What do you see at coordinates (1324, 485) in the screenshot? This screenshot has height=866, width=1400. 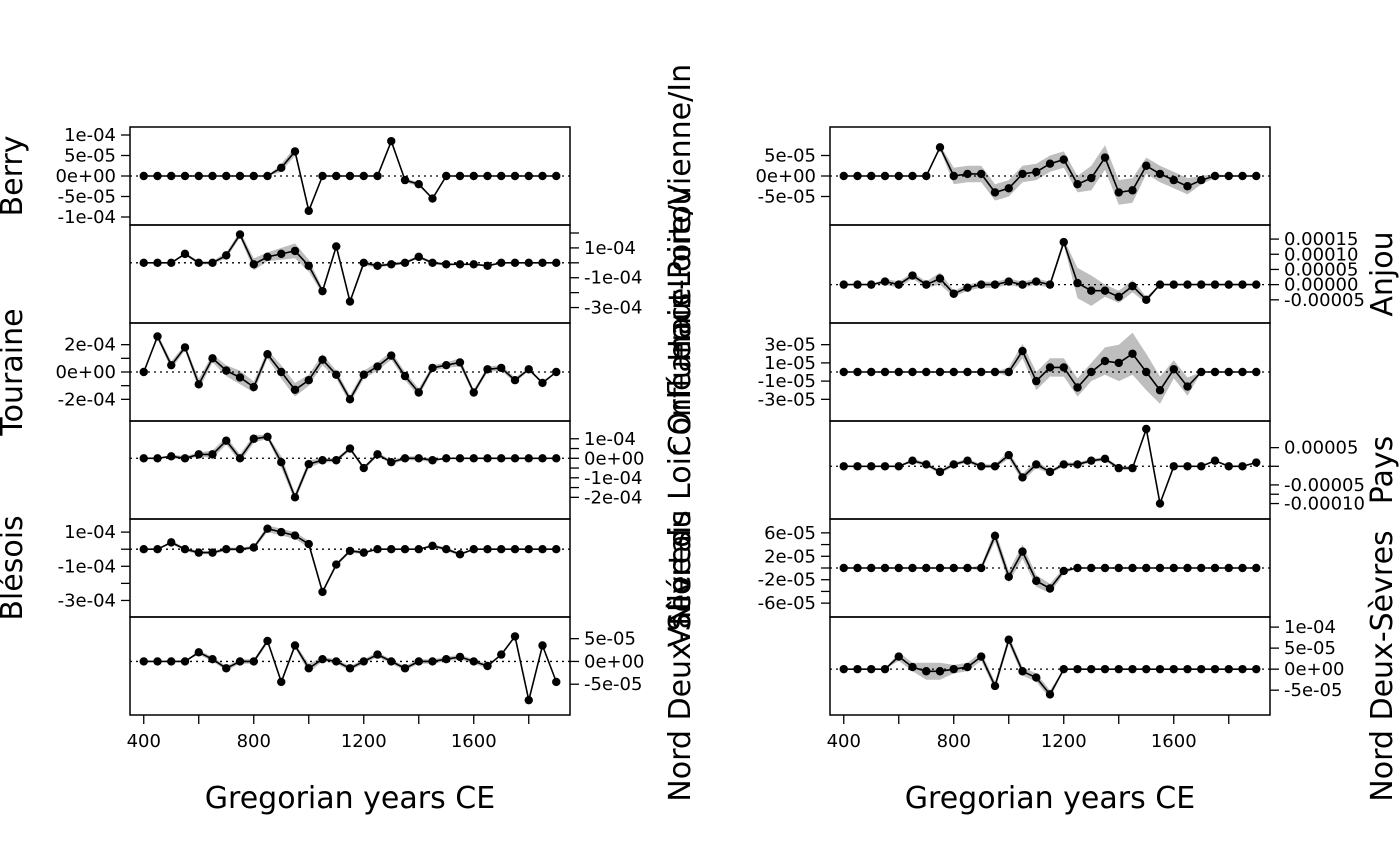 I see `y-tick-label: -0.00005` at bounding box center [1324, 485].